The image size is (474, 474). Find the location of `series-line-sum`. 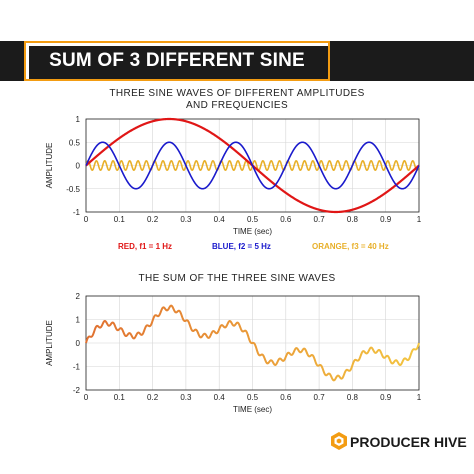

series-line-sum is located at coordinates (252, 343).